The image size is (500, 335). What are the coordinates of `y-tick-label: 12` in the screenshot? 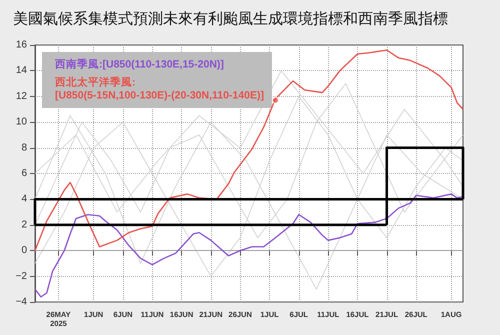 It's located at (22, 96).